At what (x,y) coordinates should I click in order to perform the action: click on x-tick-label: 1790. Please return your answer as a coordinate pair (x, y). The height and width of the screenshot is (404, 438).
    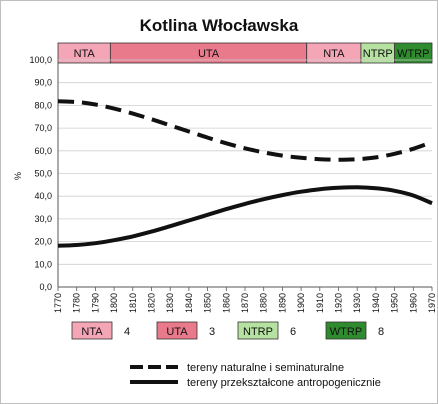
    Looking at the image, I should click on (95, 303).